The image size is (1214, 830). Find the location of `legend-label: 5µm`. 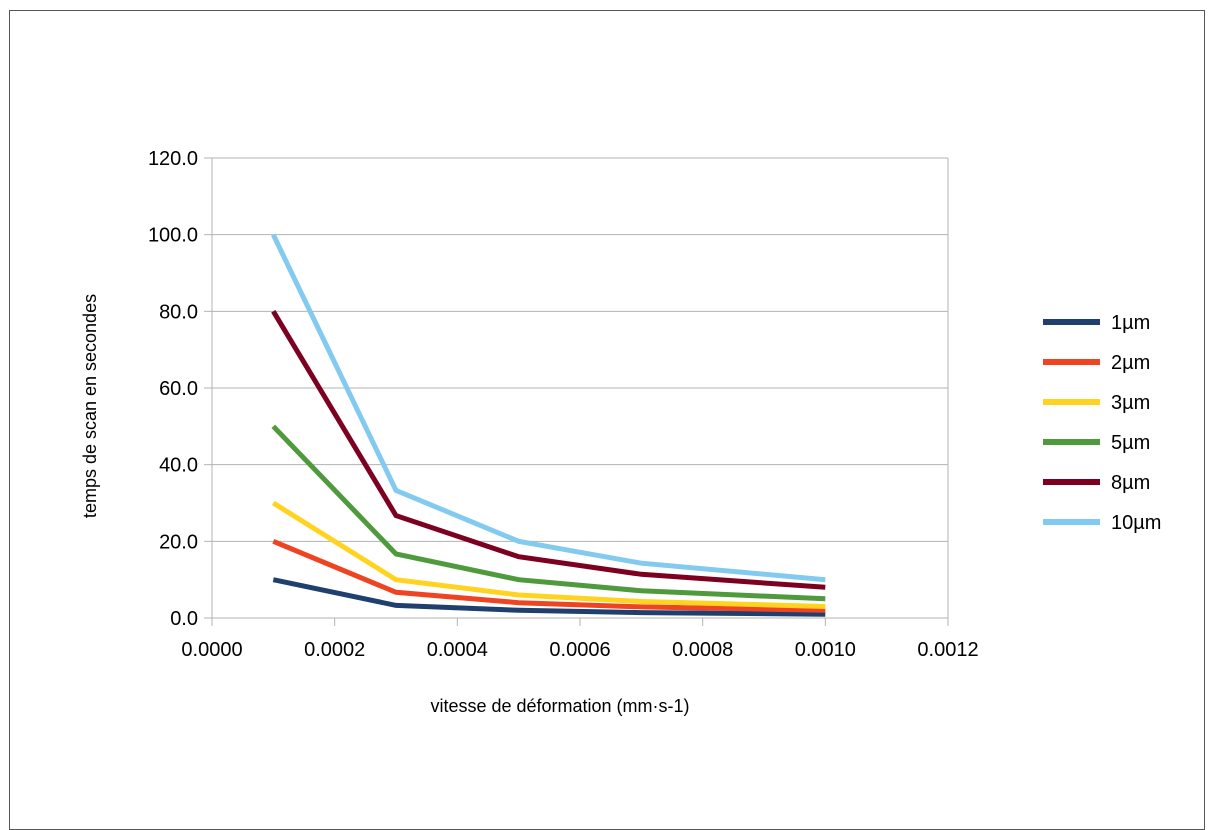

legend-label: 5µm is located at coordinates (1130, 443).